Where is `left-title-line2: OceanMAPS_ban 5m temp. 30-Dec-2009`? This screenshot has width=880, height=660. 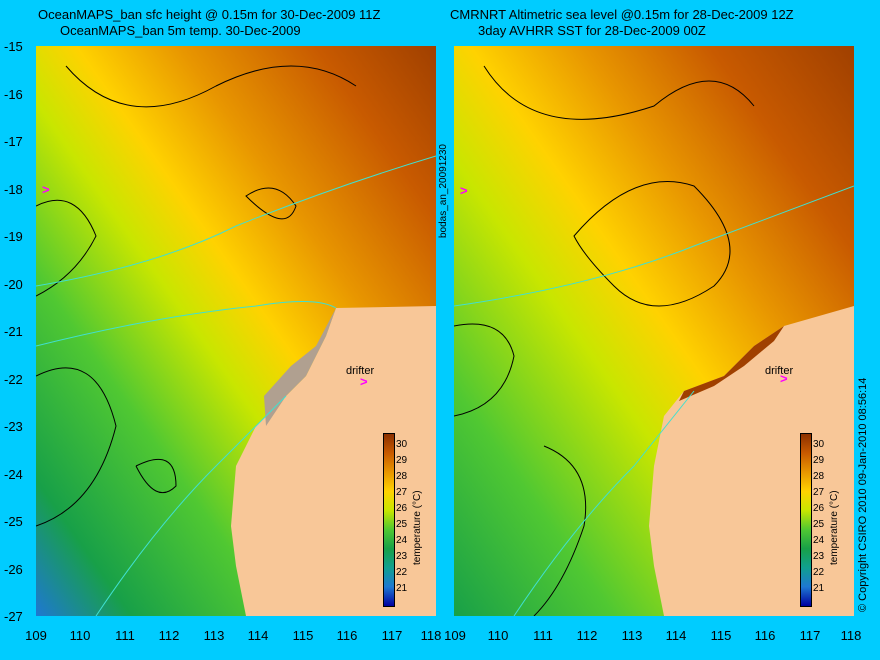 left-title-line2: OceanMAPS_ban 5m temp. 30-Dec-2009 is located at coordinates (180, 30).